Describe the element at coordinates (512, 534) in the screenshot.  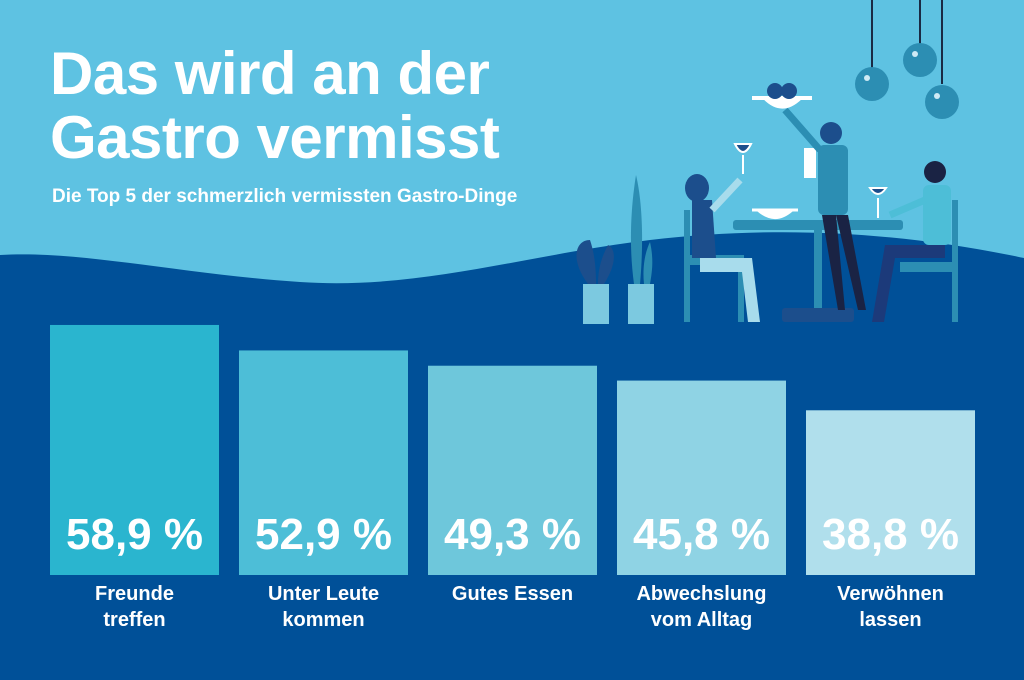
I see `data-label: 49,3 %` at that location.